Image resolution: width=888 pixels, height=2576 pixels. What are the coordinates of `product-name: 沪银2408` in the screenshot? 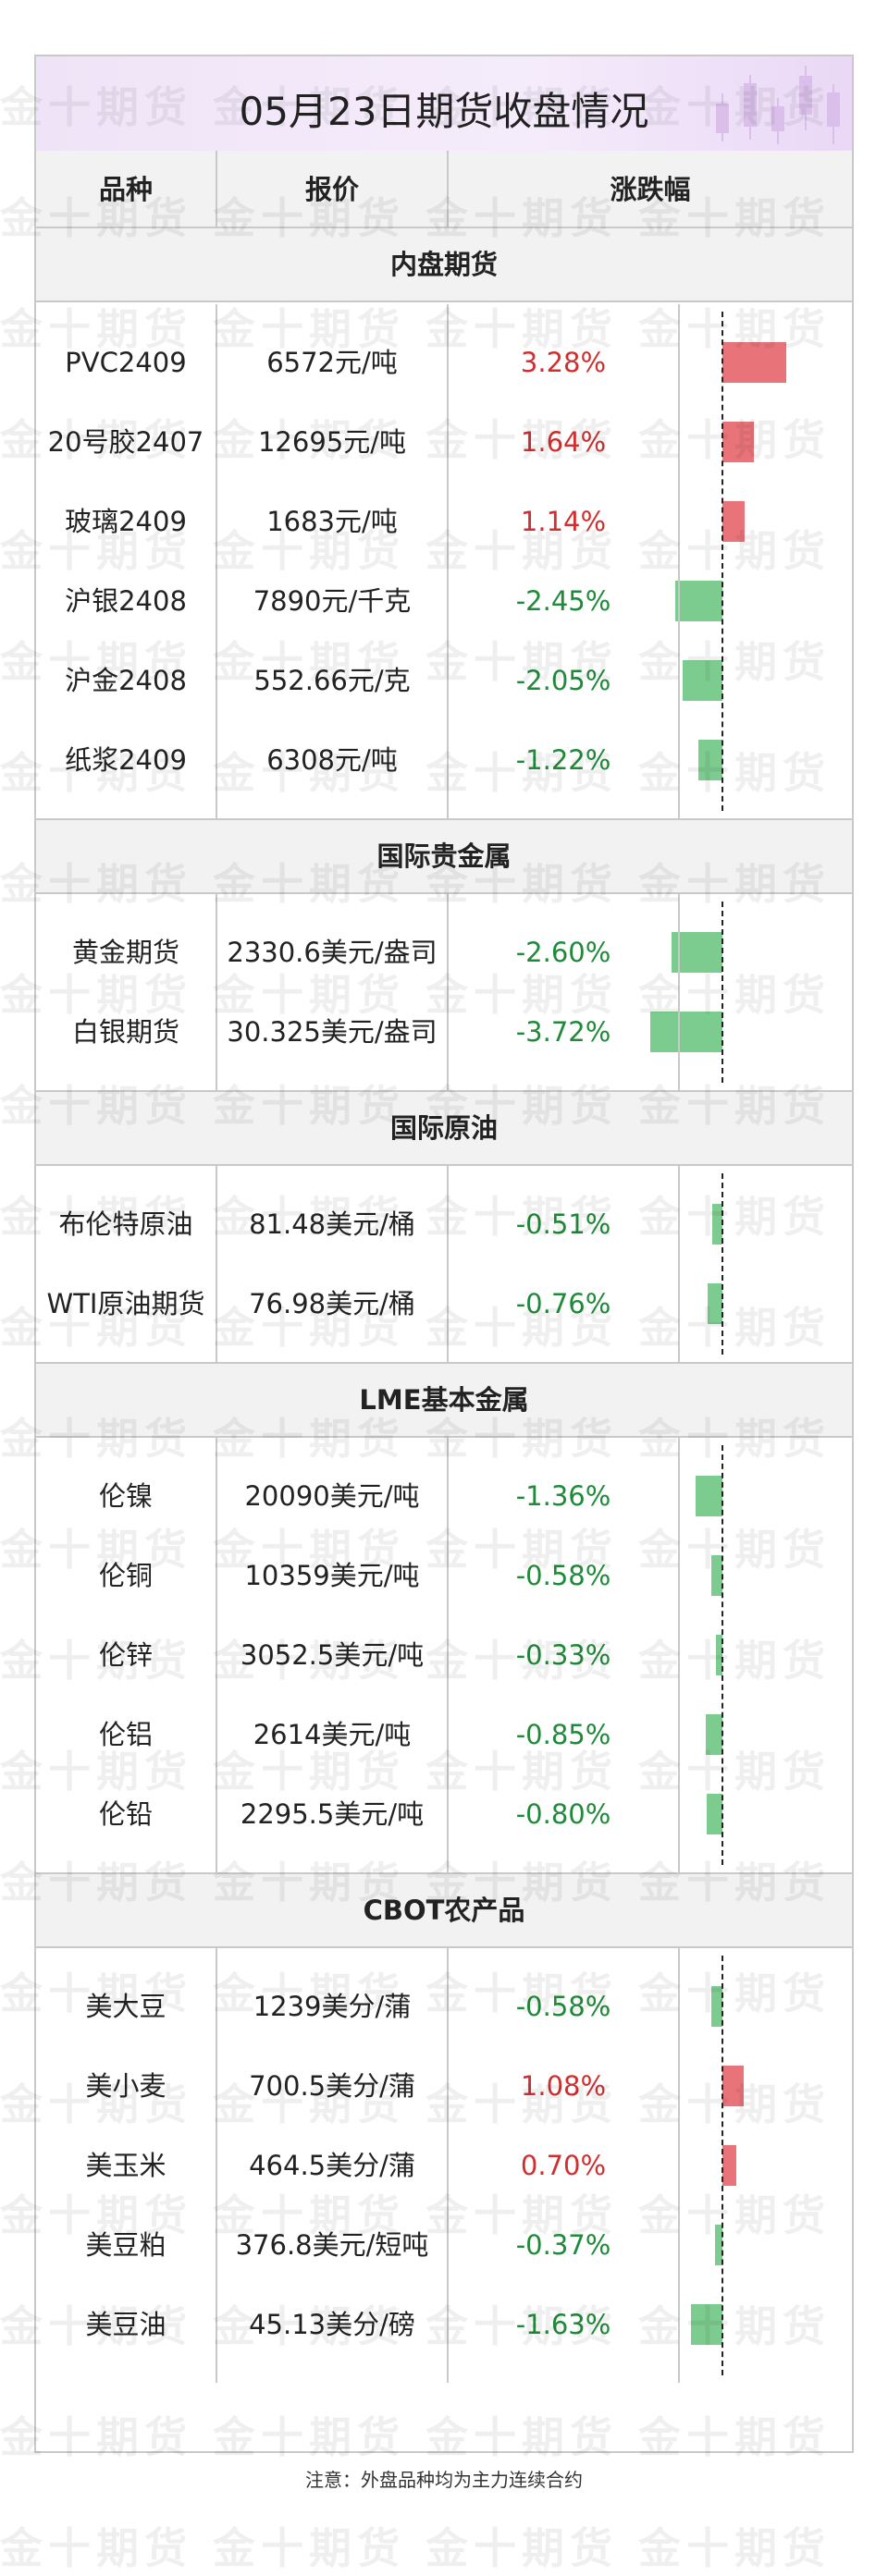 It's located at (126, 601).